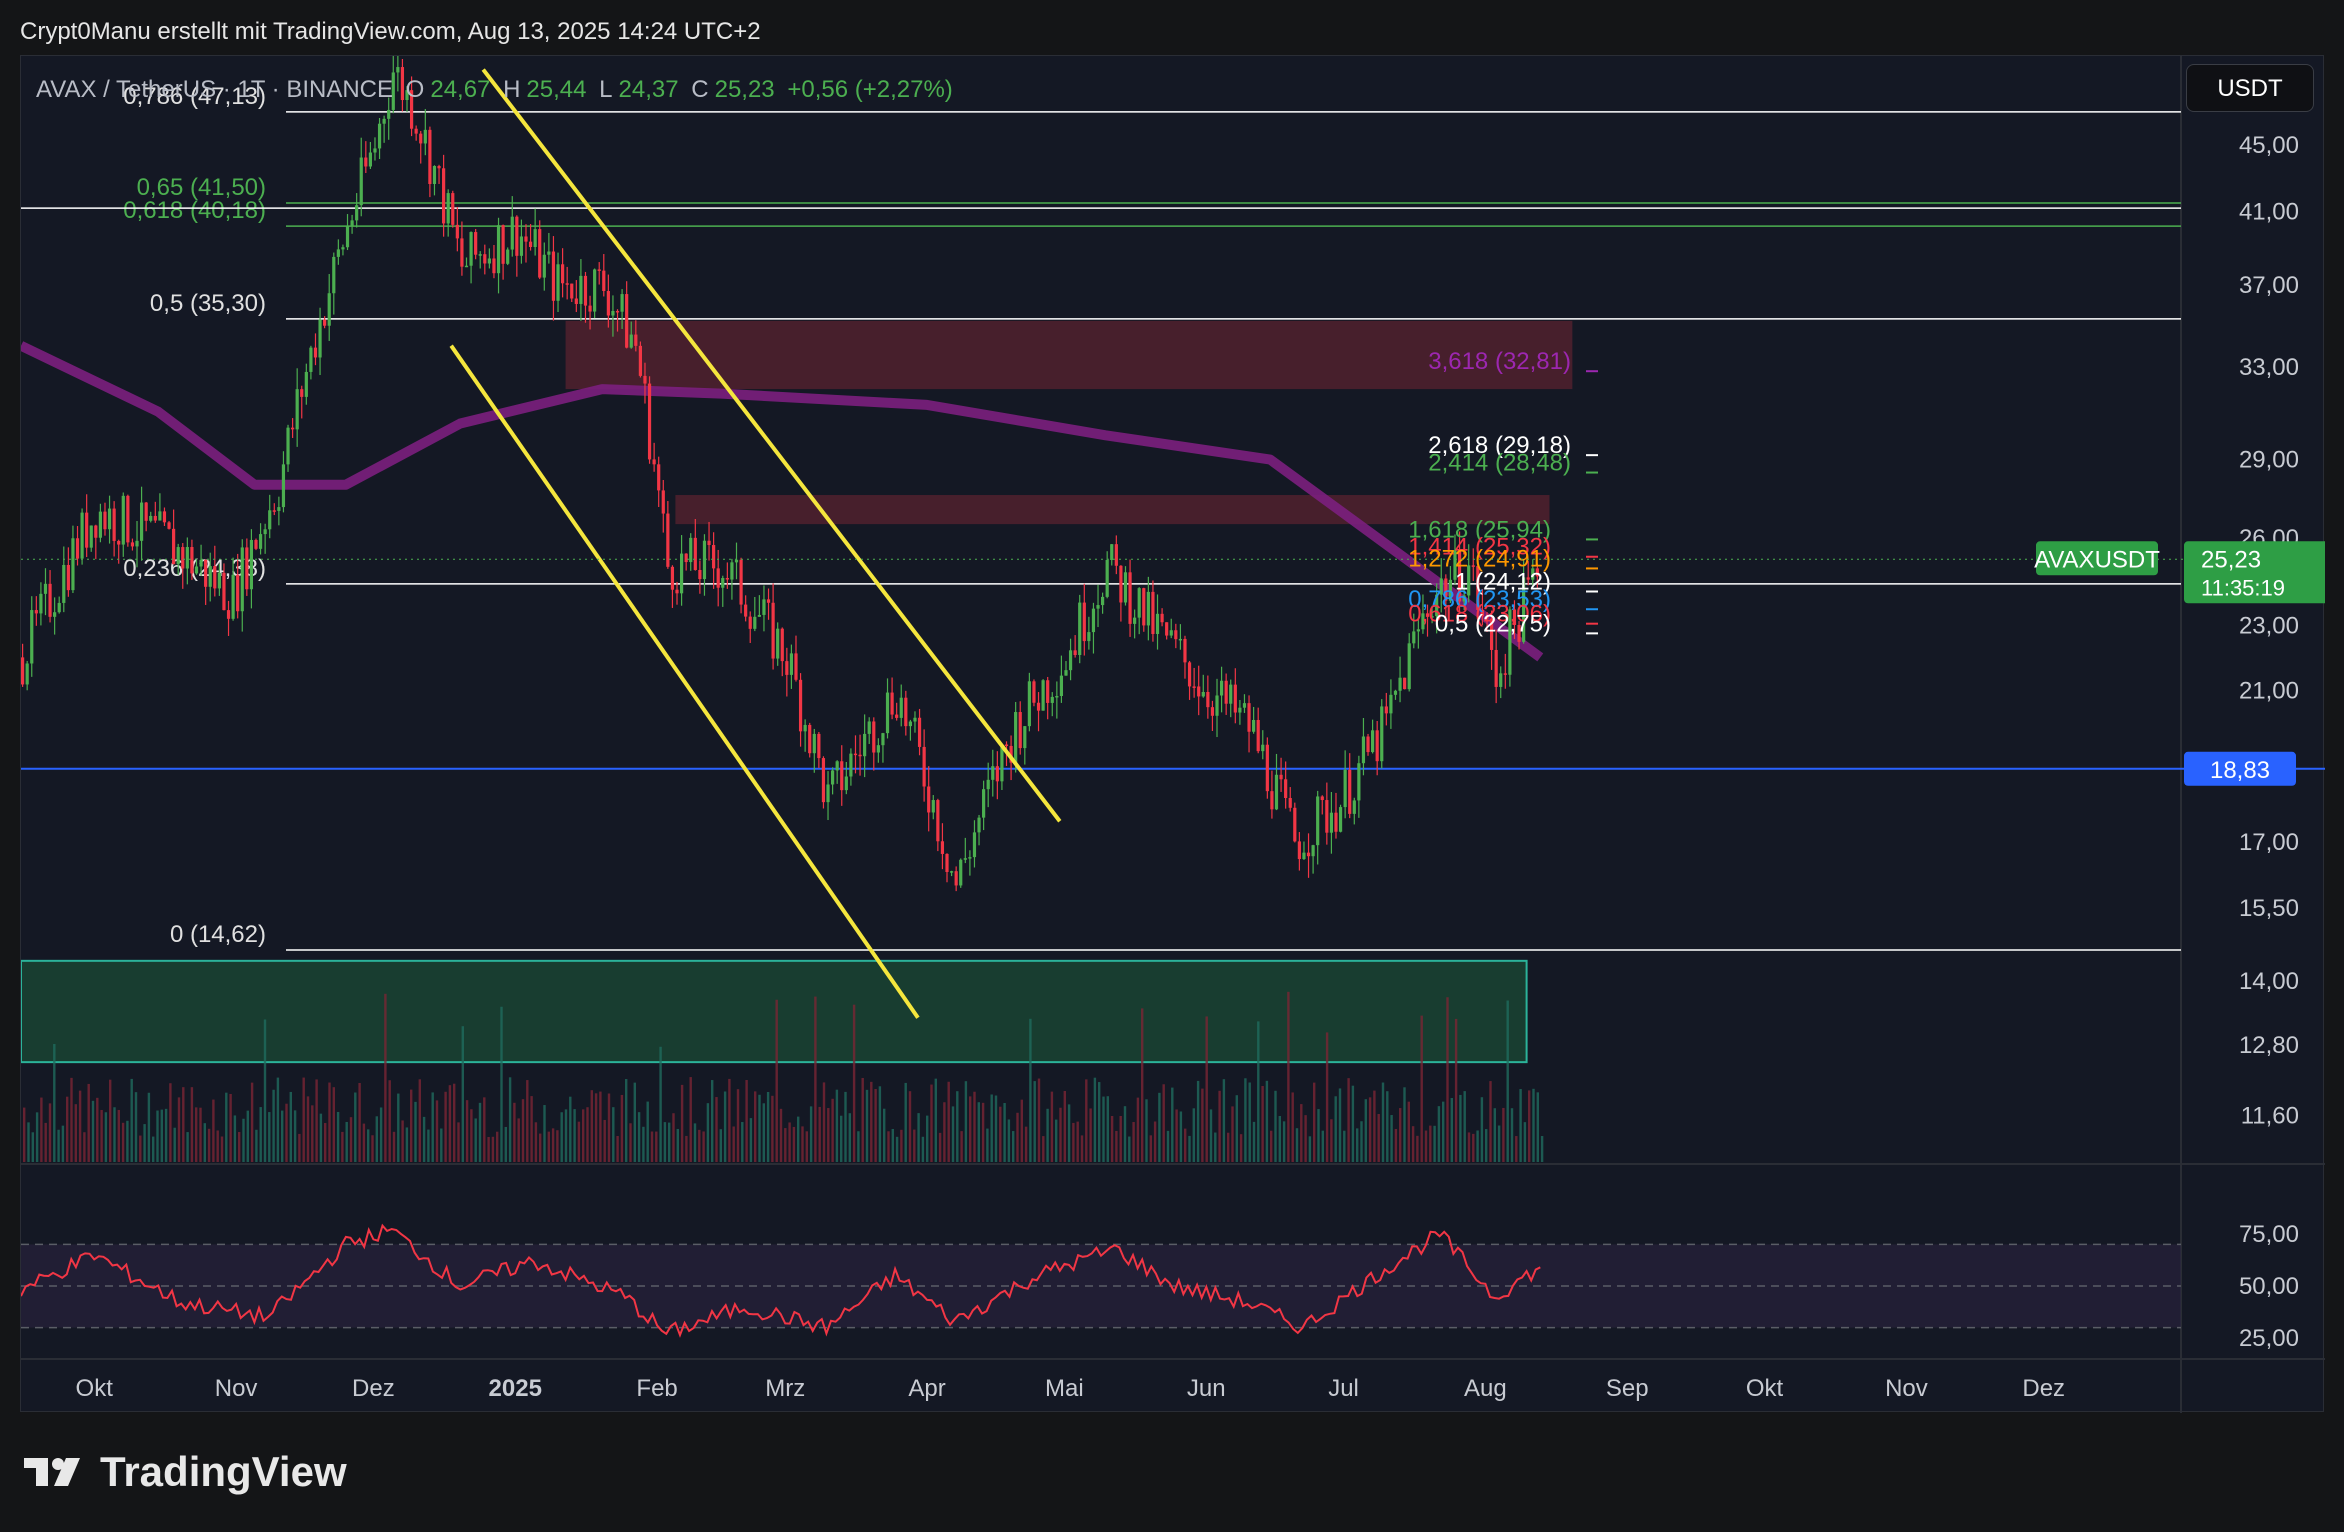 This screenshot has width=2344, height=1532. I want to click on fib-extension-label: 2,618 (29,18), so click(1499, 445).